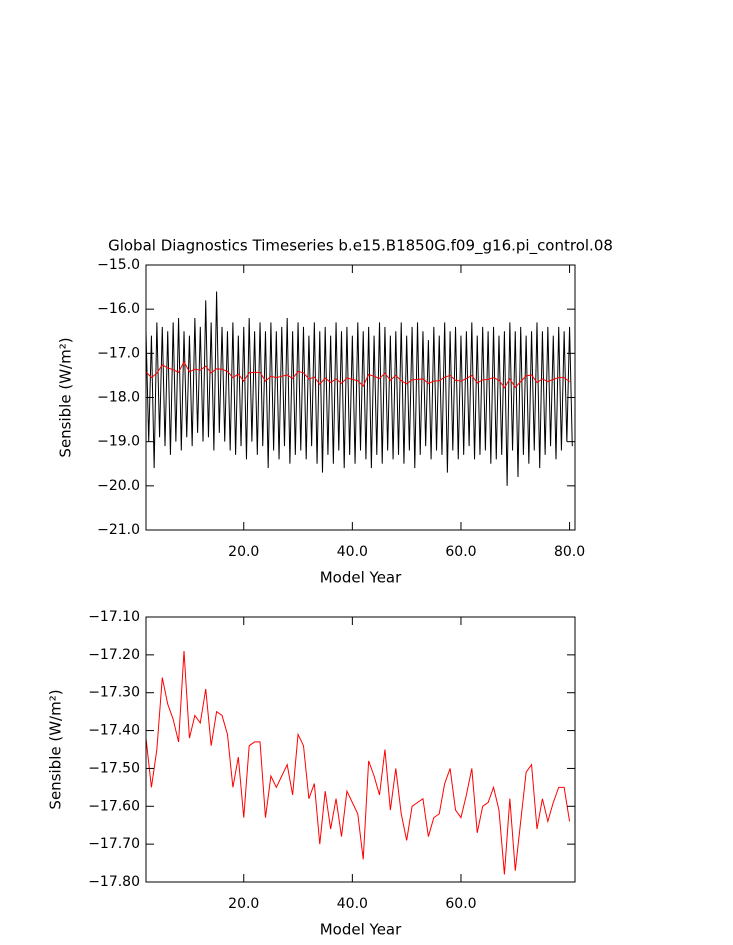 The width and height of the screenshot is (733, 945). Describe the element at coordinates (114, 882) in the screenshot. I see `y-tick-label: −17.80` at that location.